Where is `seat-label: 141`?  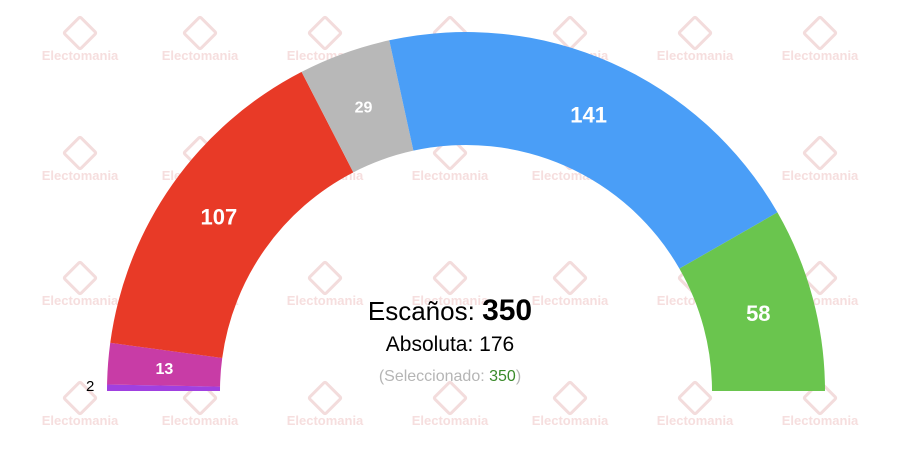 seat-label: 141 is located at coordinates (588, 114).